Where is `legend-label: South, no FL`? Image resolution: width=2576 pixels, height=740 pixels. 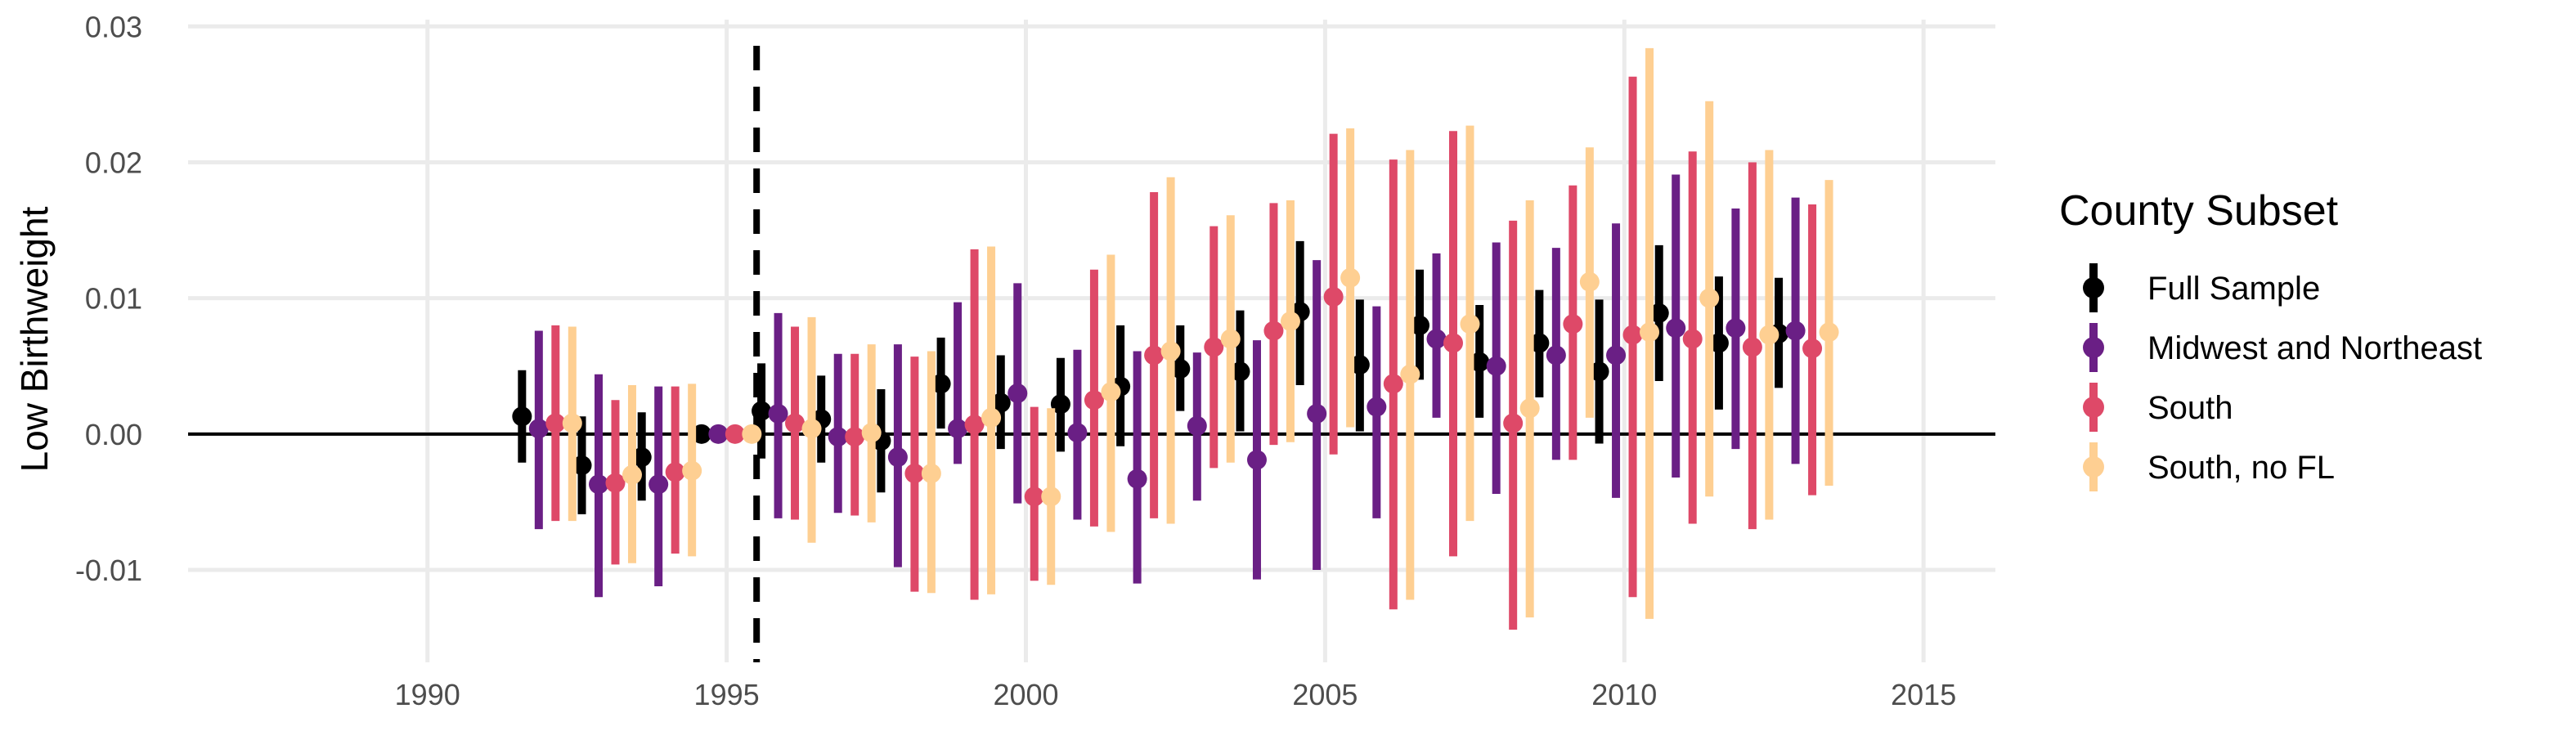 legend-label: South, no FL is located at coordinates (2241, 468).